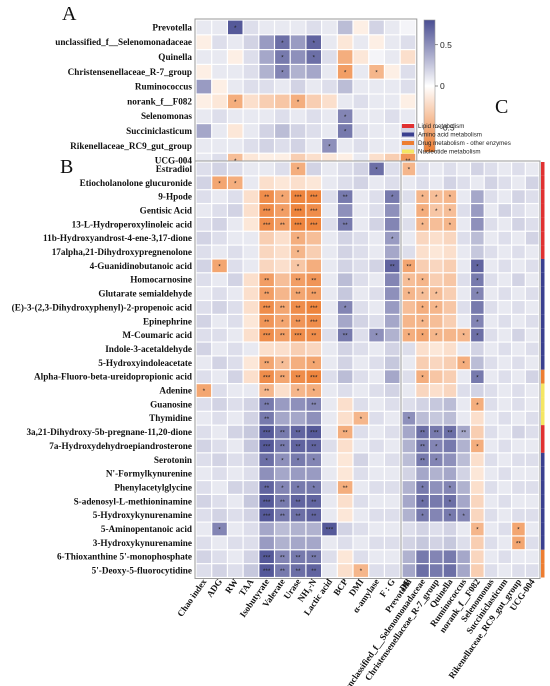 Image resolution: width=550 pixels, height=686 pixels. I want to click on row-label-phenylacetylglycine: Phenylacetylglycine, so click(153, 487).